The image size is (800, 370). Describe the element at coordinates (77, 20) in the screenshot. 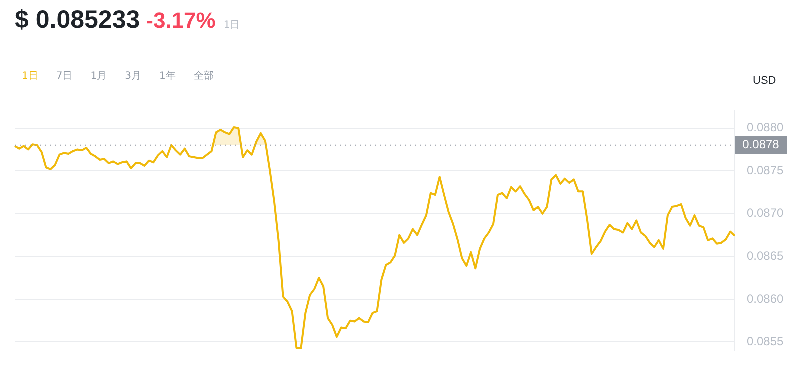

I see `chart-title: $ 0.085233` at that location.